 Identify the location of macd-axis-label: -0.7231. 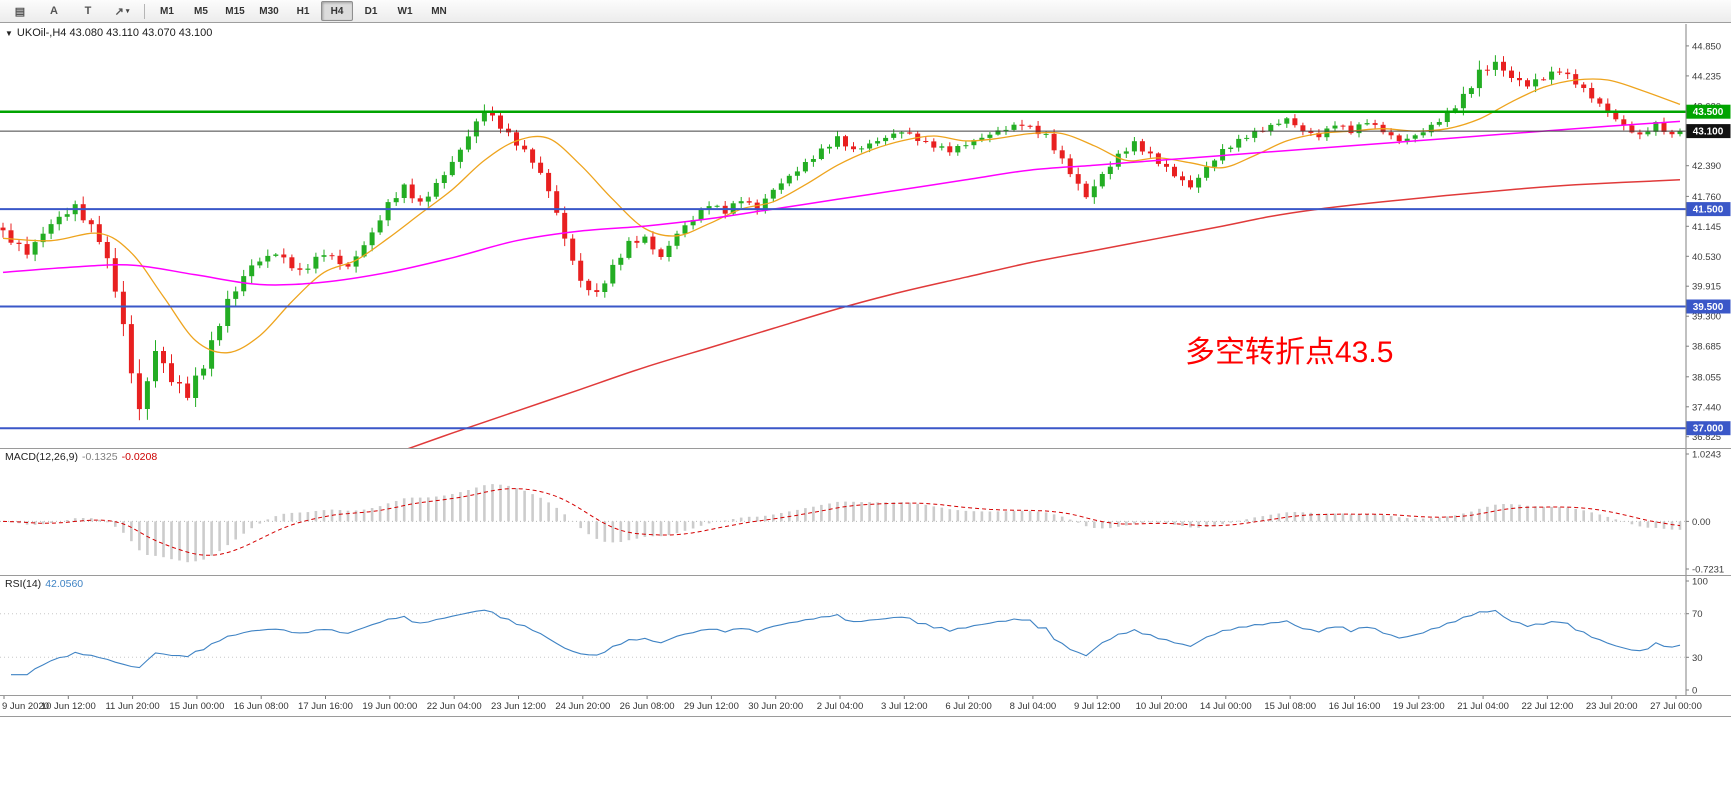
(1708, 570).